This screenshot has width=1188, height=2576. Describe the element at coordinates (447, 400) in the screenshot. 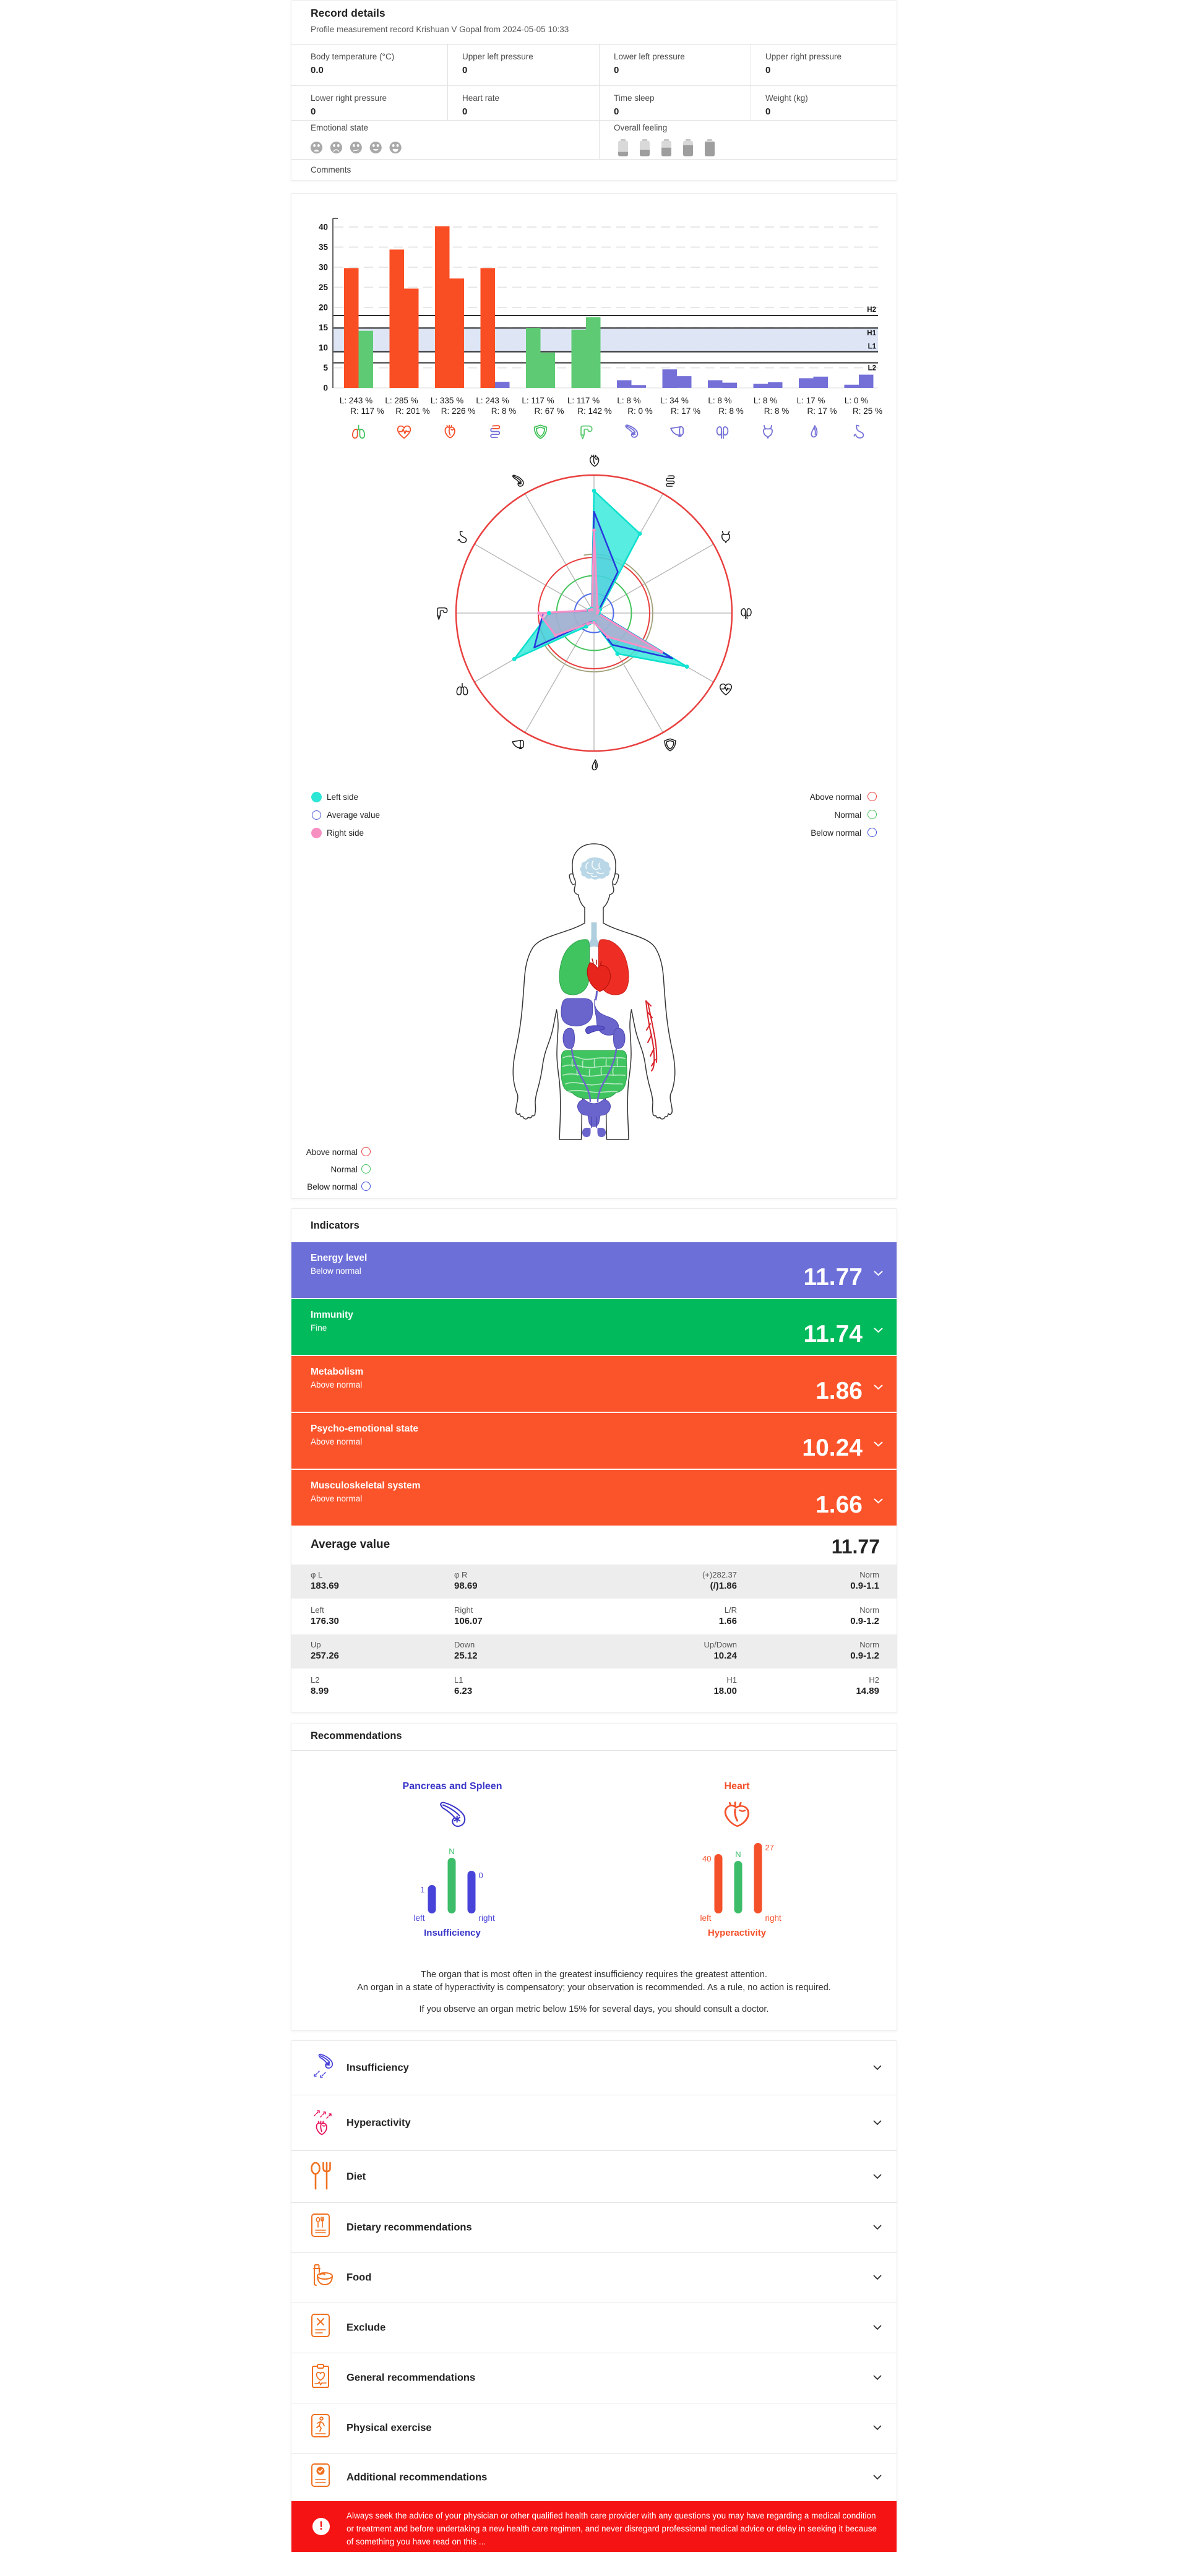

I see `svg-text: L: 335 %` at that location.